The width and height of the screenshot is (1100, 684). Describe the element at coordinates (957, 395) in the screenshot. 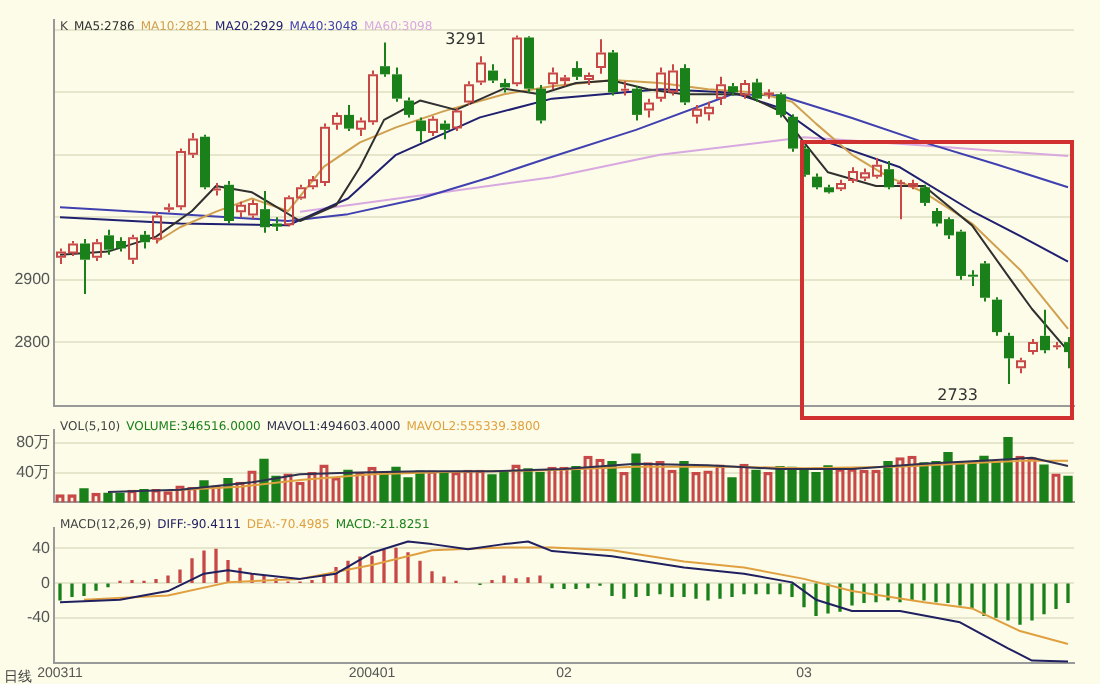

I see `annotation: 2733` at that location.